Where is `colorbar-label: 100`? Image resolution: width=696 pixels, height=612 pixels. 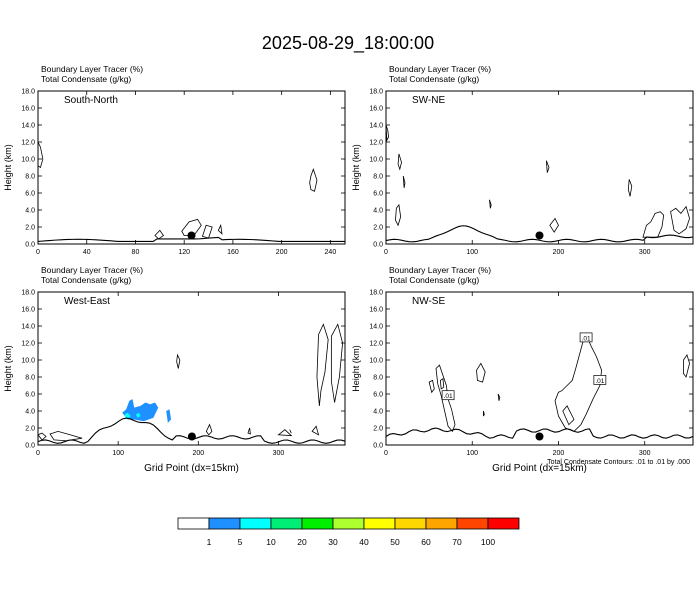 colorbar-label: 100 is located at coordinates (488, 542).